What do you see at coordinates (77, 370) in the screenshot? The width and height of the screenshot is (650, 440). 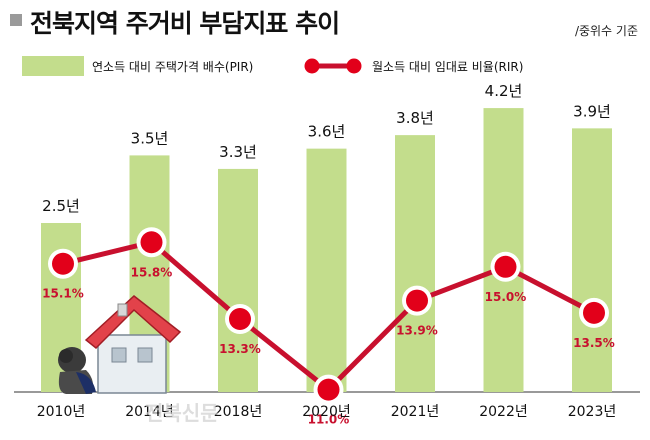 I see `sitting-person-illustration` at bounding box center [77, 370].